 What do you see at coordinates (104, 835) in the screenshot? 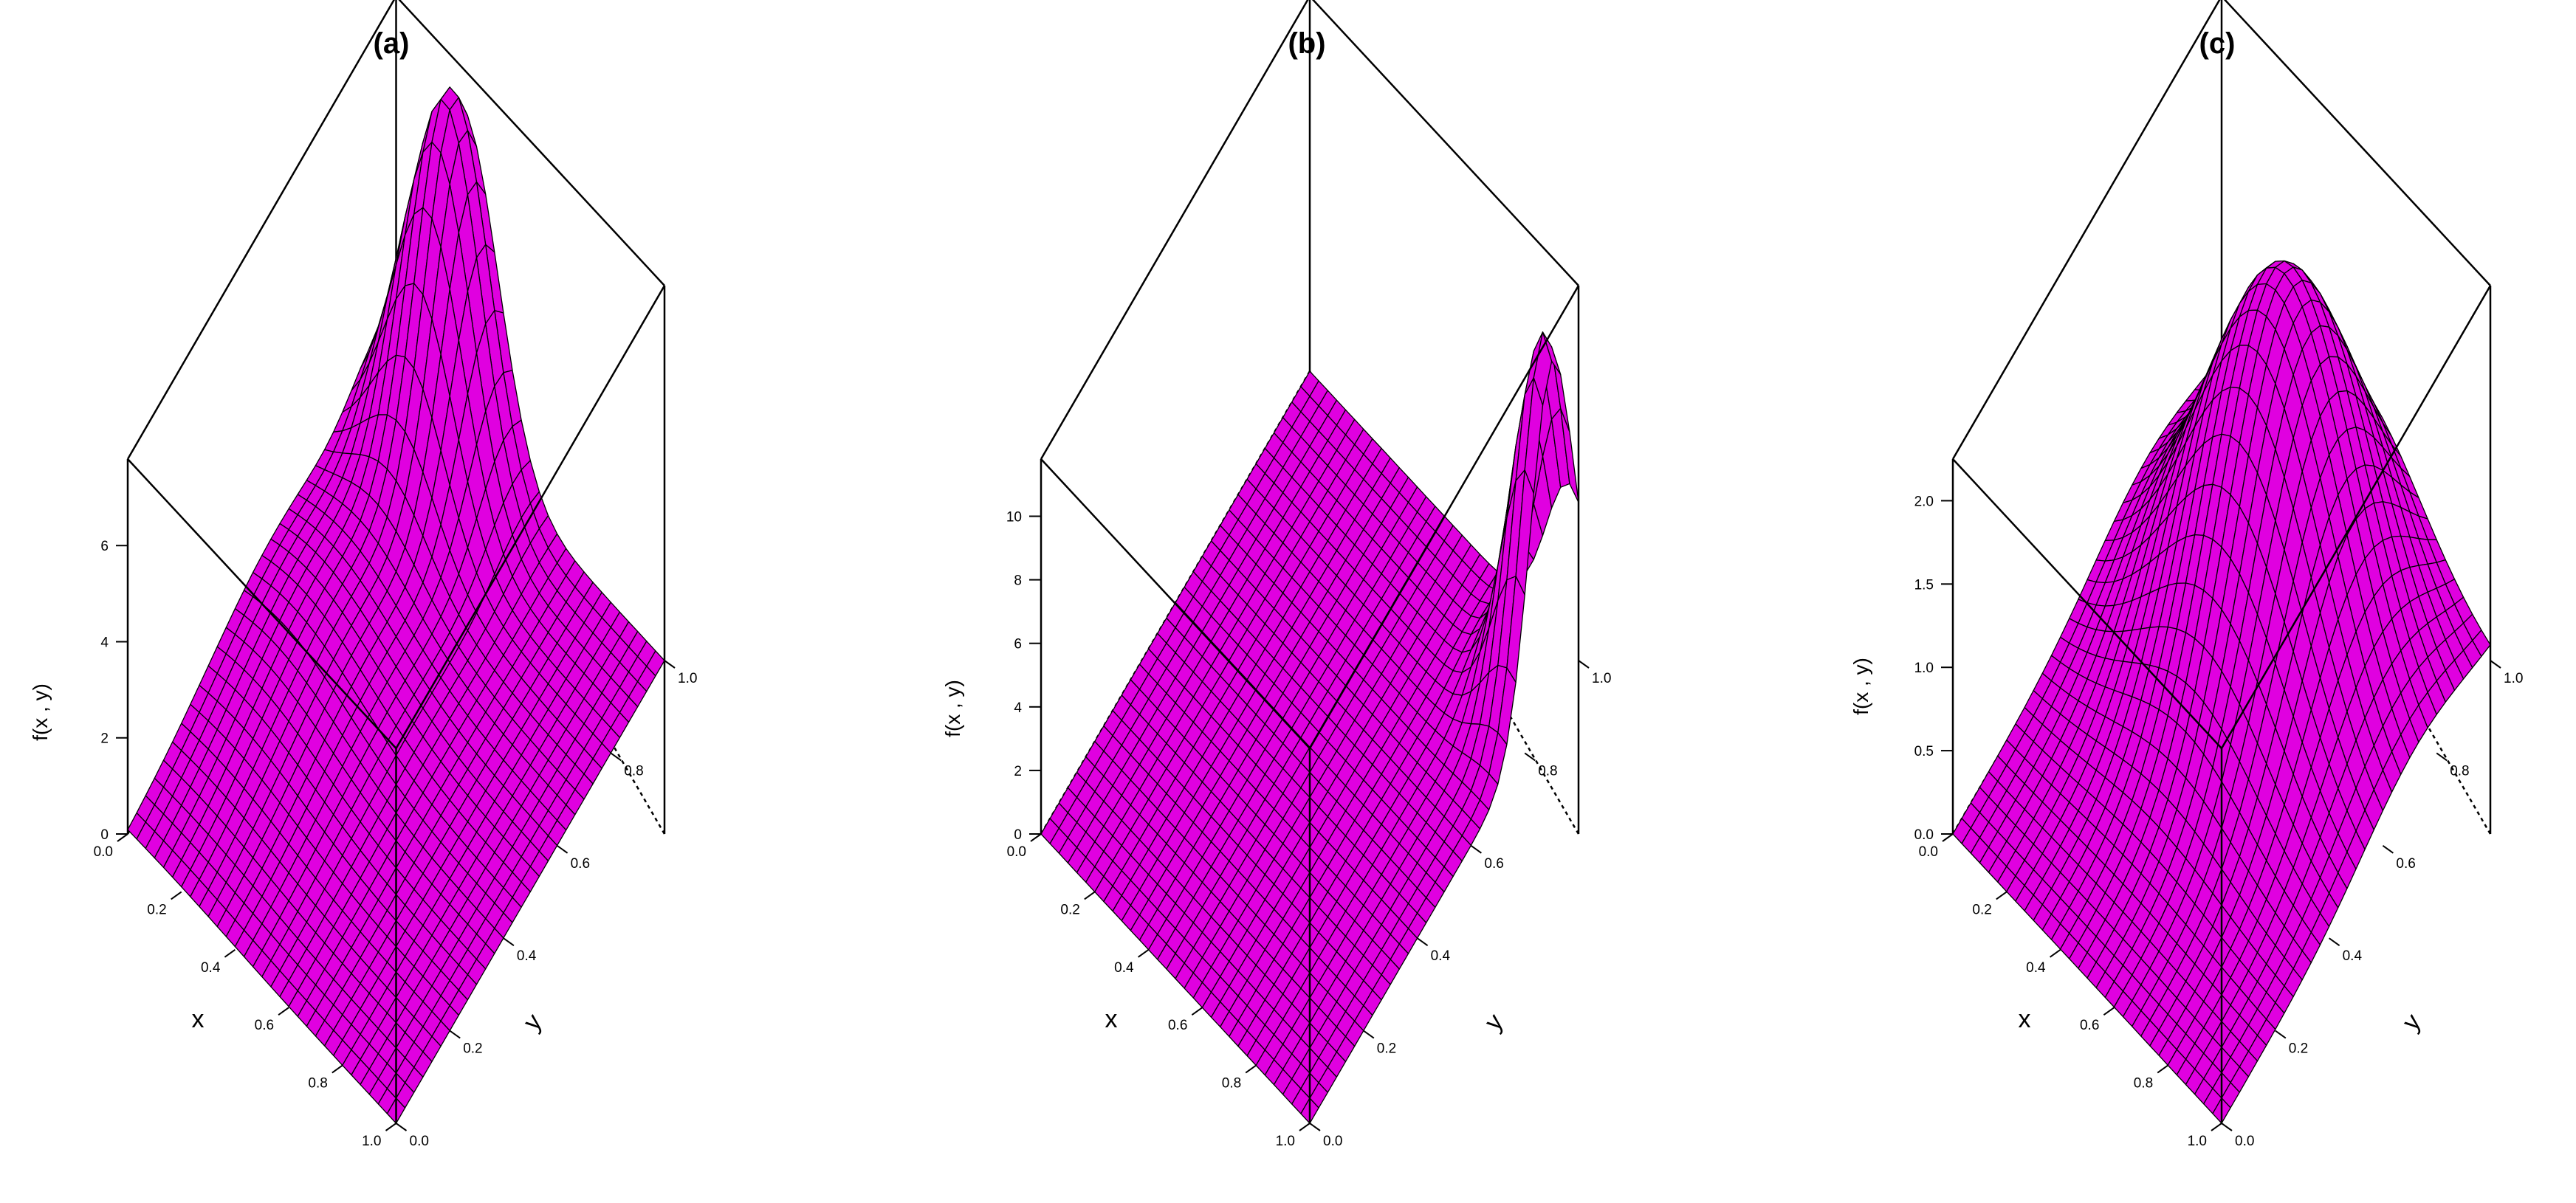
I see `z-tick-label: 0` at bounding box center [104, 835].